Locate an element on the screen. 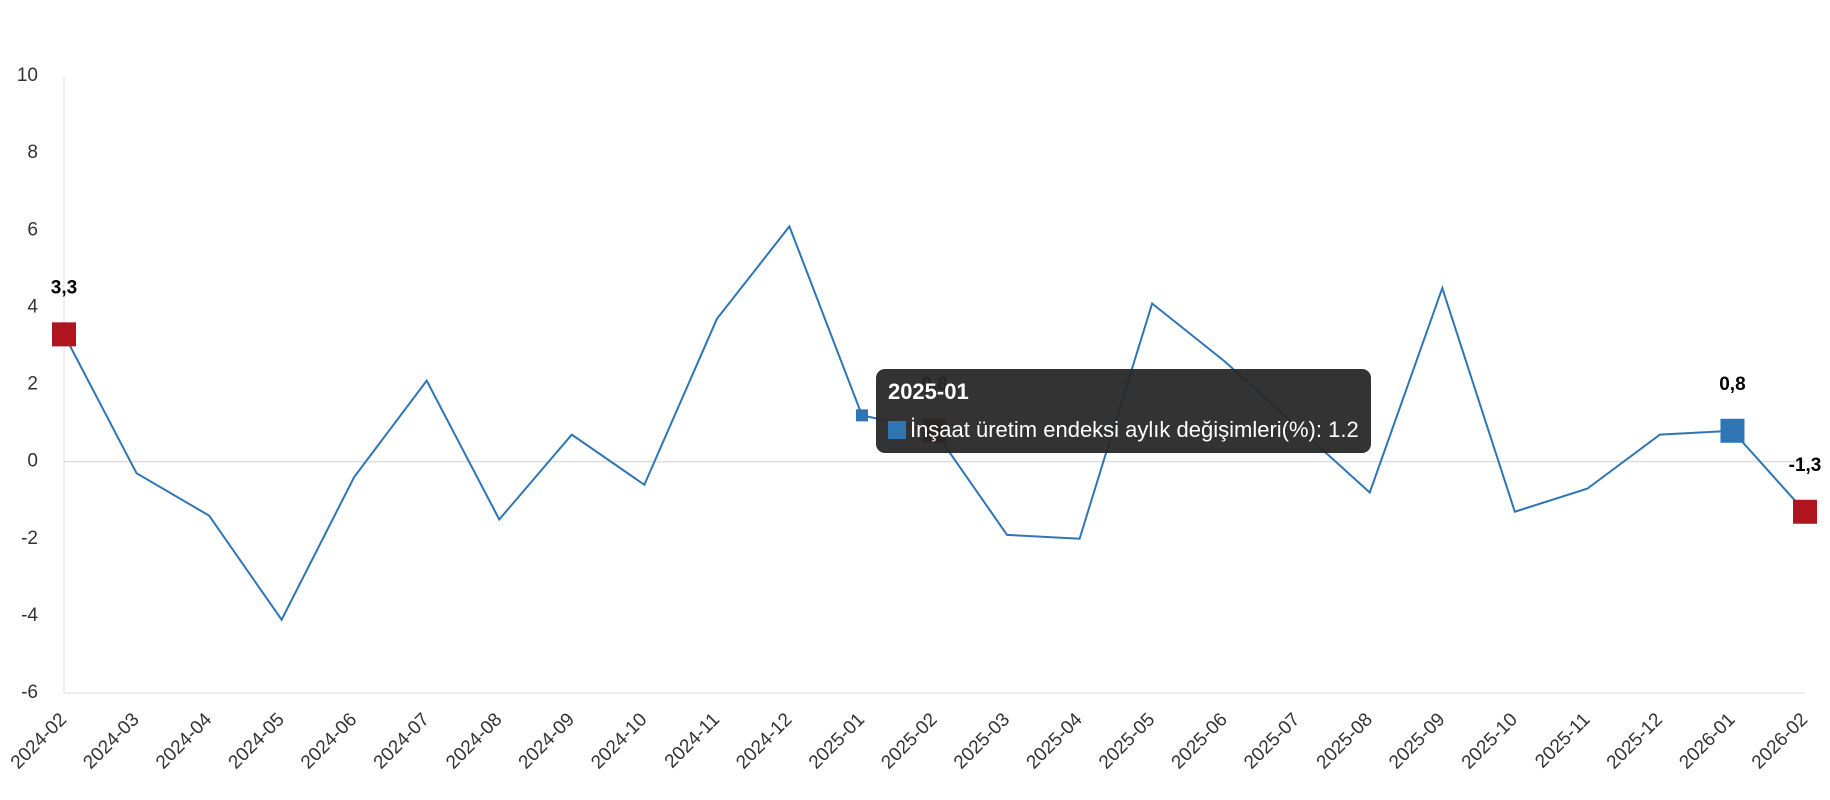  x-tick-label: 2025-03 is located at coordinates (982, 741).